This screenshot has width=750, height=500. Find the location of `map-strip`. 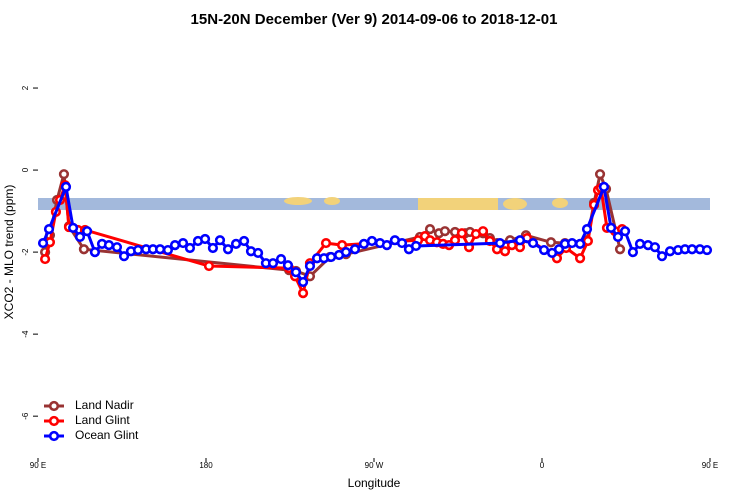

map-strip is located at coordinates (374, 203).